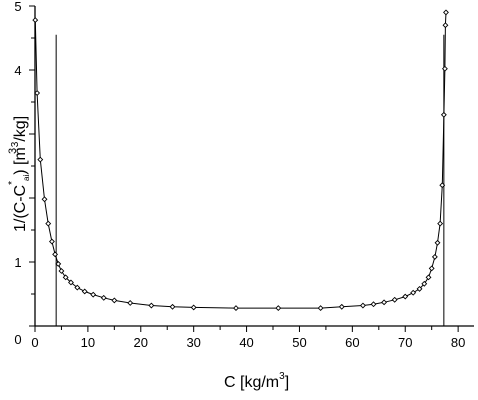 The height and width of the screenshot is (400, 478). I want to click on x-tick-label: 50, so click(299, 342).